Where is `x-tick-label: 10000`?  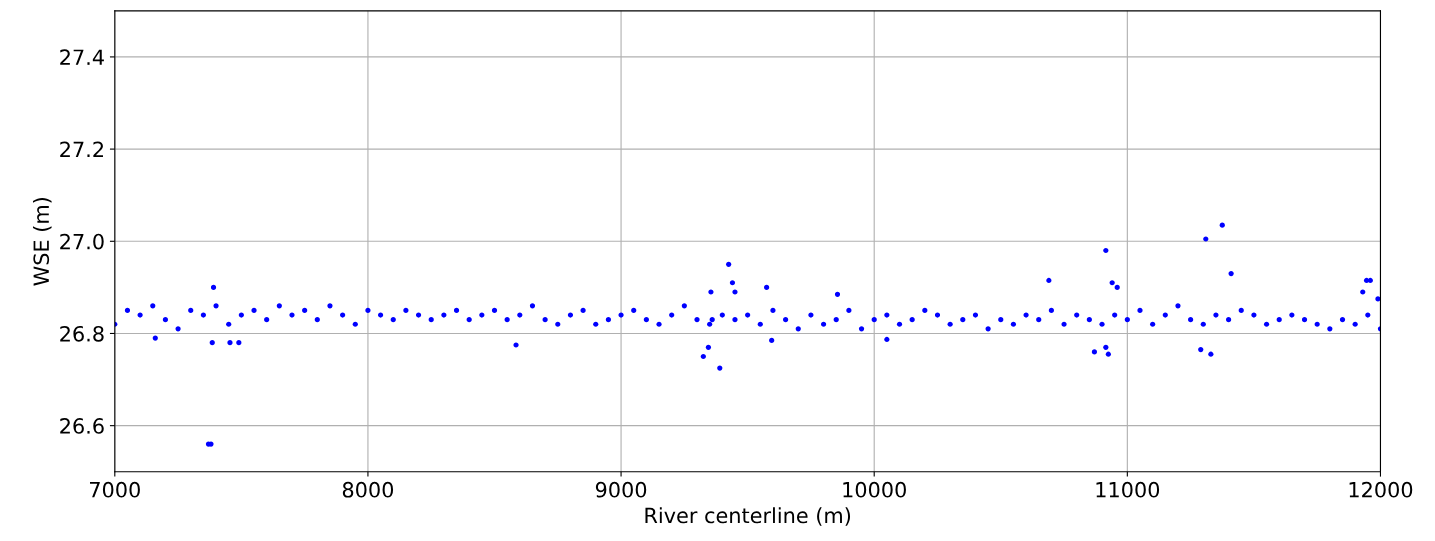
x-tick-label: 10000 is located at coordinates (874, 489).